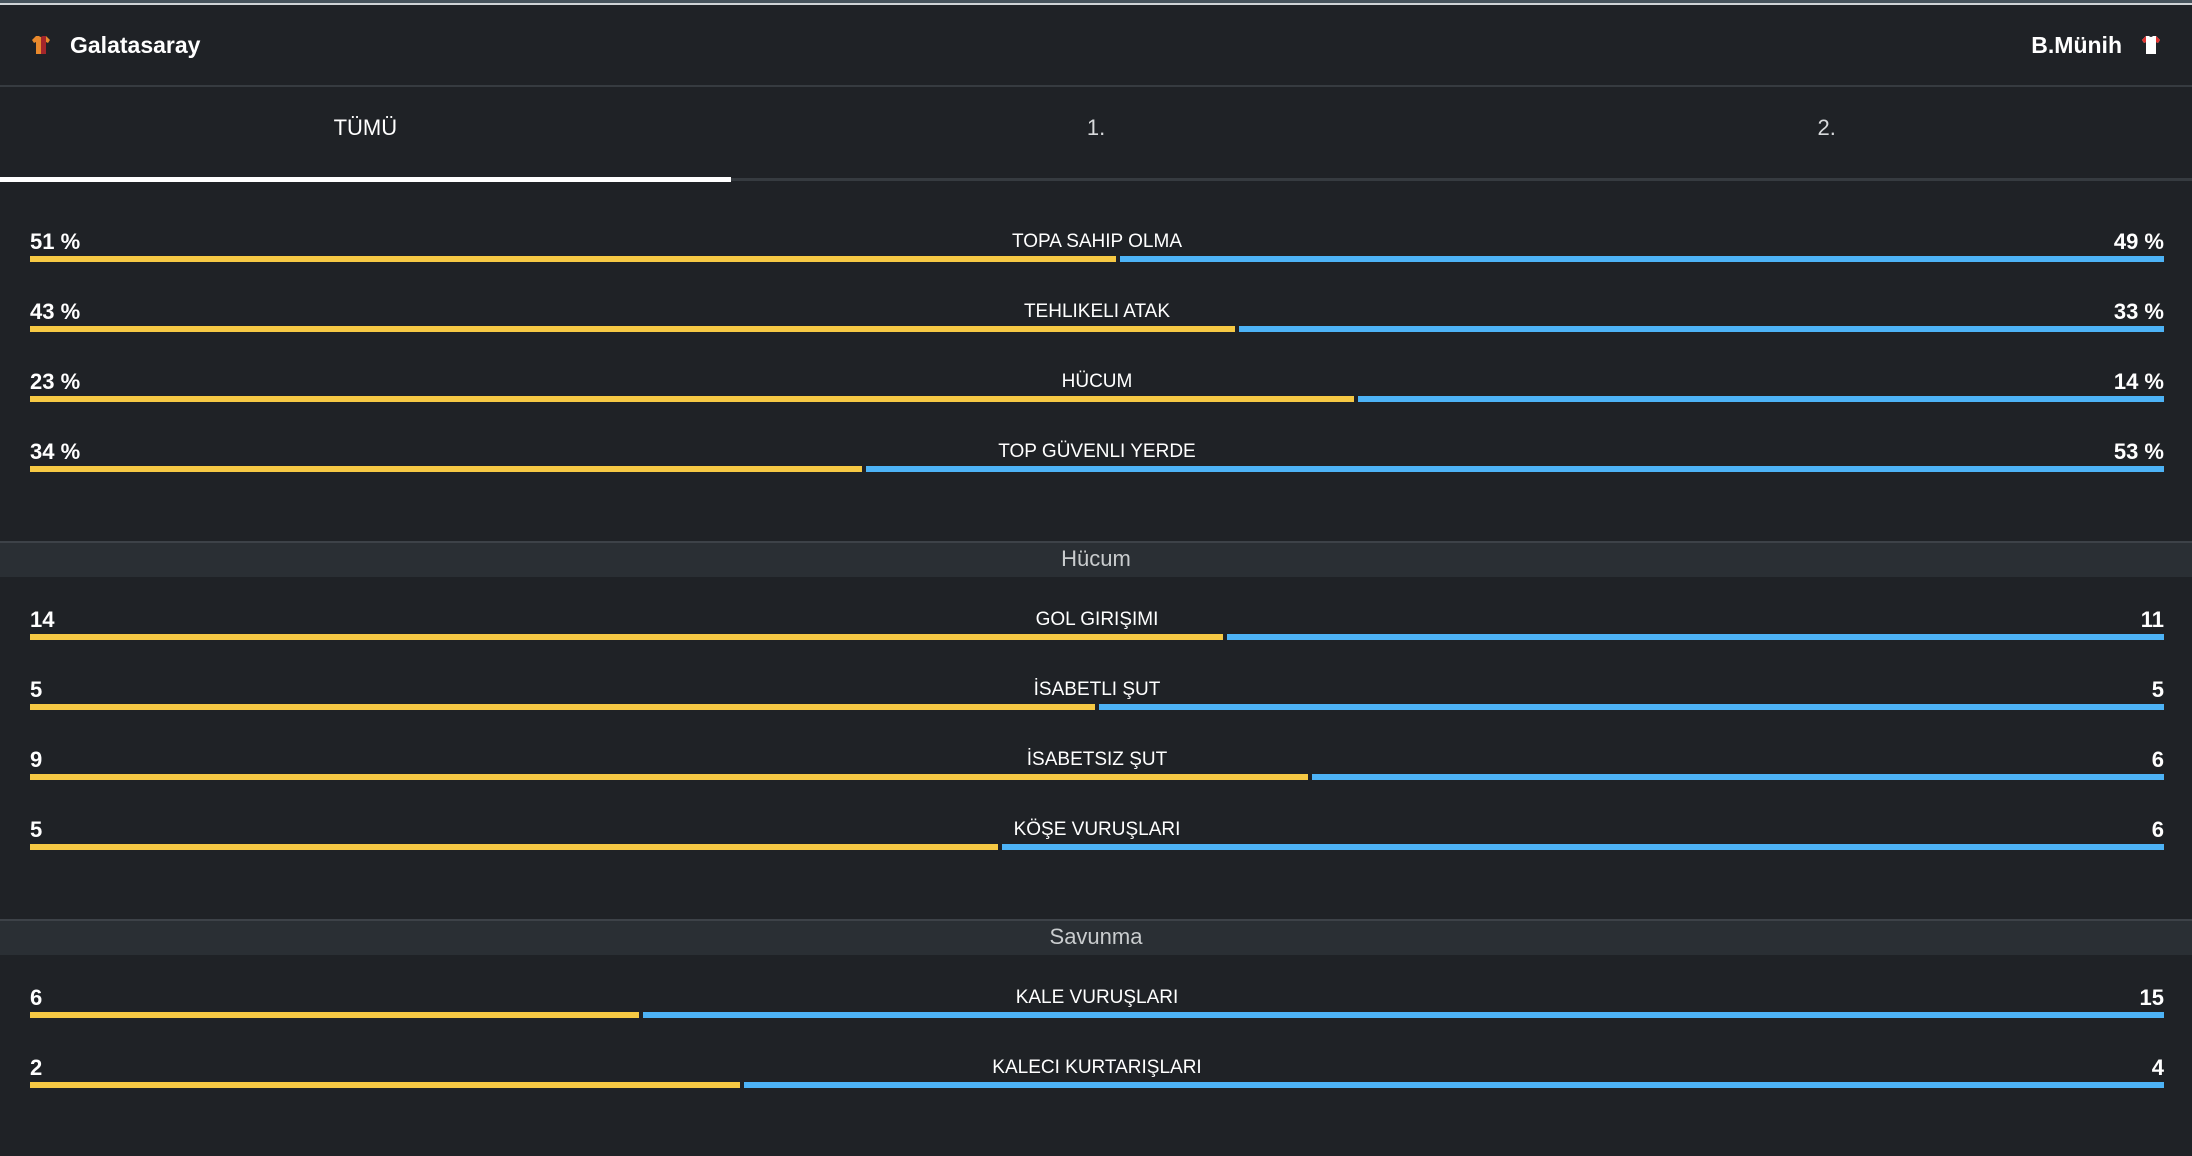 This screenshot has width=2192, height=1156. I want to click on away-team-name: B.Münih, so click(2076, 44).